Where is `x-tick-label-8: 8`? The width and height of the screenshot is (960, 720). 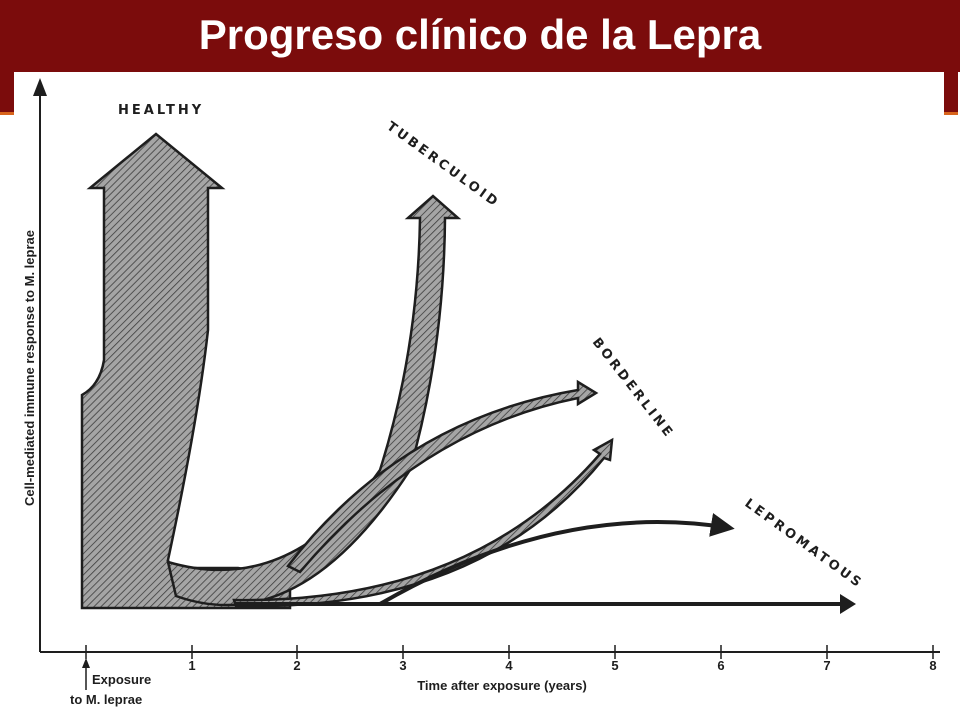 x-tick-label-8: 8 is located at coordinates (932, 665).